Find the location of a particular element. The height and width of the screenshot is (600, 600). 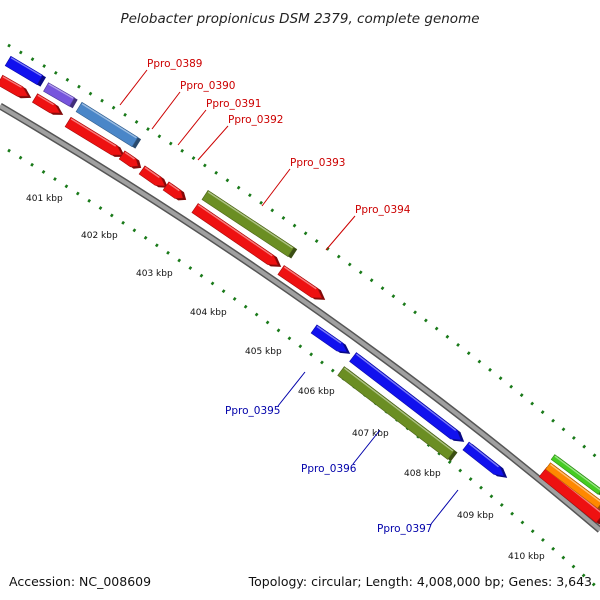

tick-label: 406 kbp is located at coordinates (316, 392).